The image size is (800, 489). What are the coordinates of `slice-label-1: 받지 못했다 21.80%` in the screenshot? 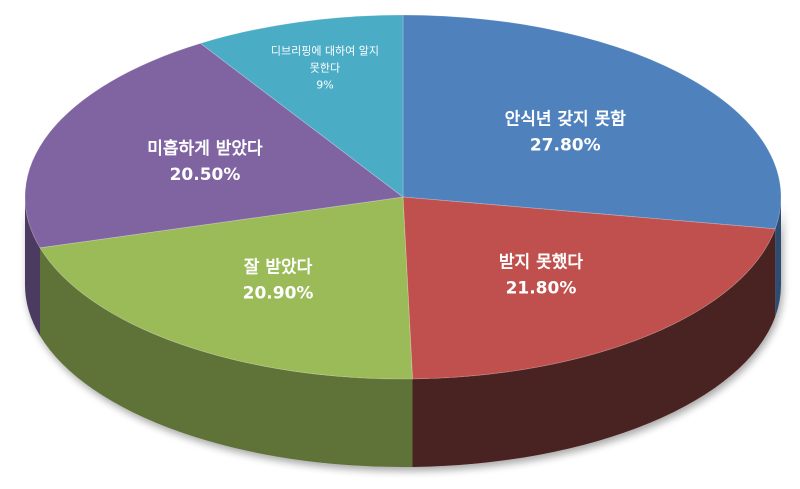 It's located at (541, 274).